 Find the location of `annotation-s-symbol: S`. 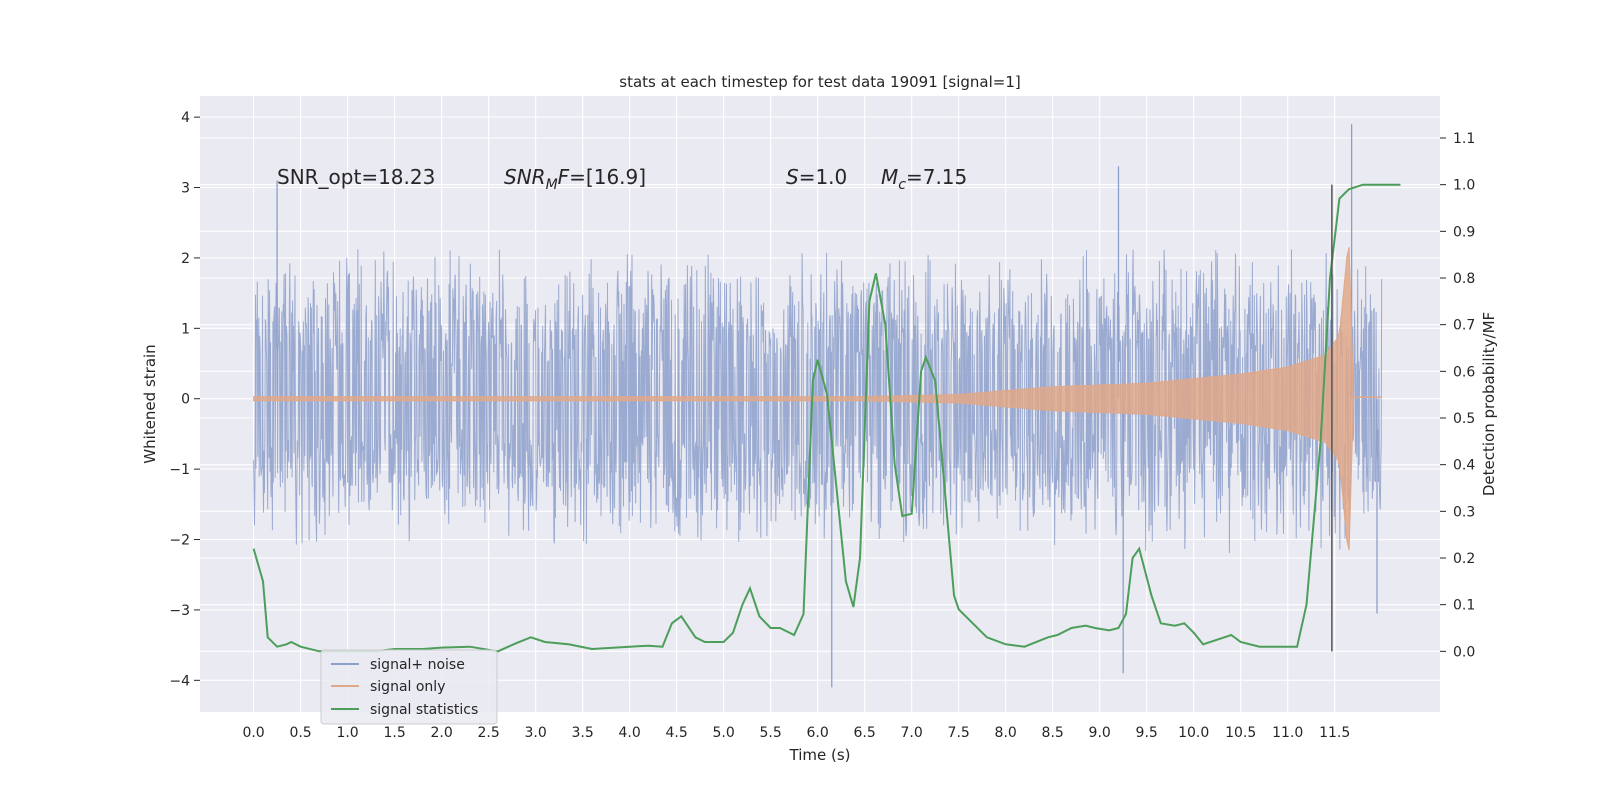

annotation-s-symbol: S is located at coordinates (792, 177).